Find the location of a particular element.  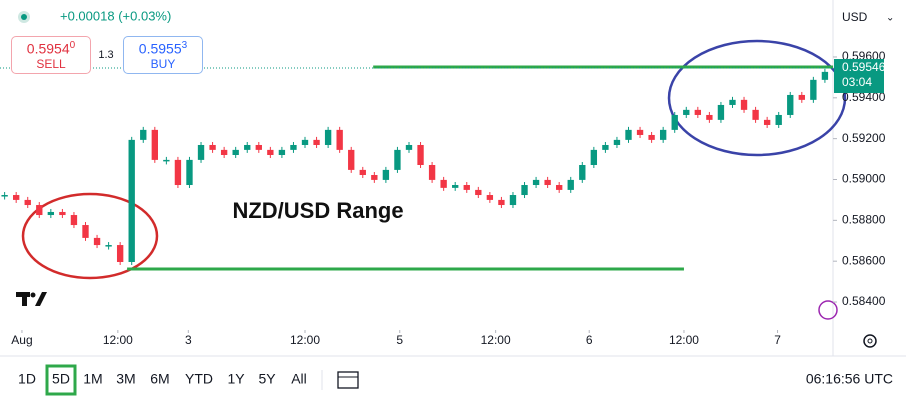

range-selected is located at coordinates (61, 380).